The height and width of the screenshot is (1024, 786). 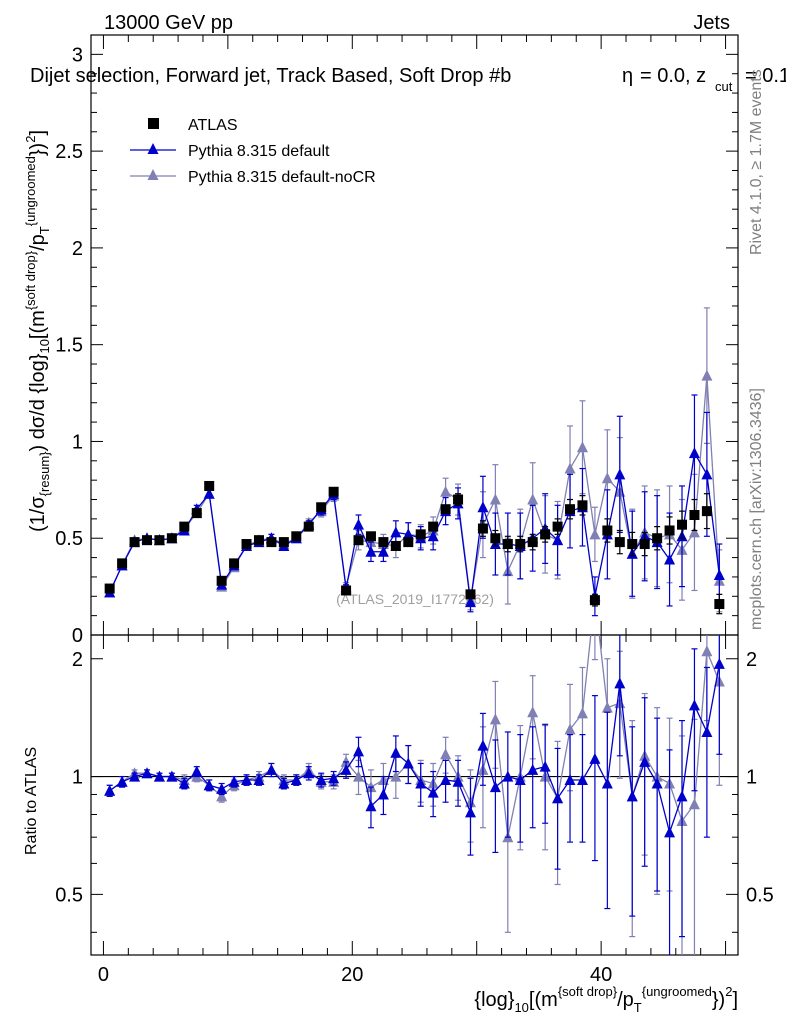 I want to click on xlabel-sub-10: 10, so click(x=521, y=1007).